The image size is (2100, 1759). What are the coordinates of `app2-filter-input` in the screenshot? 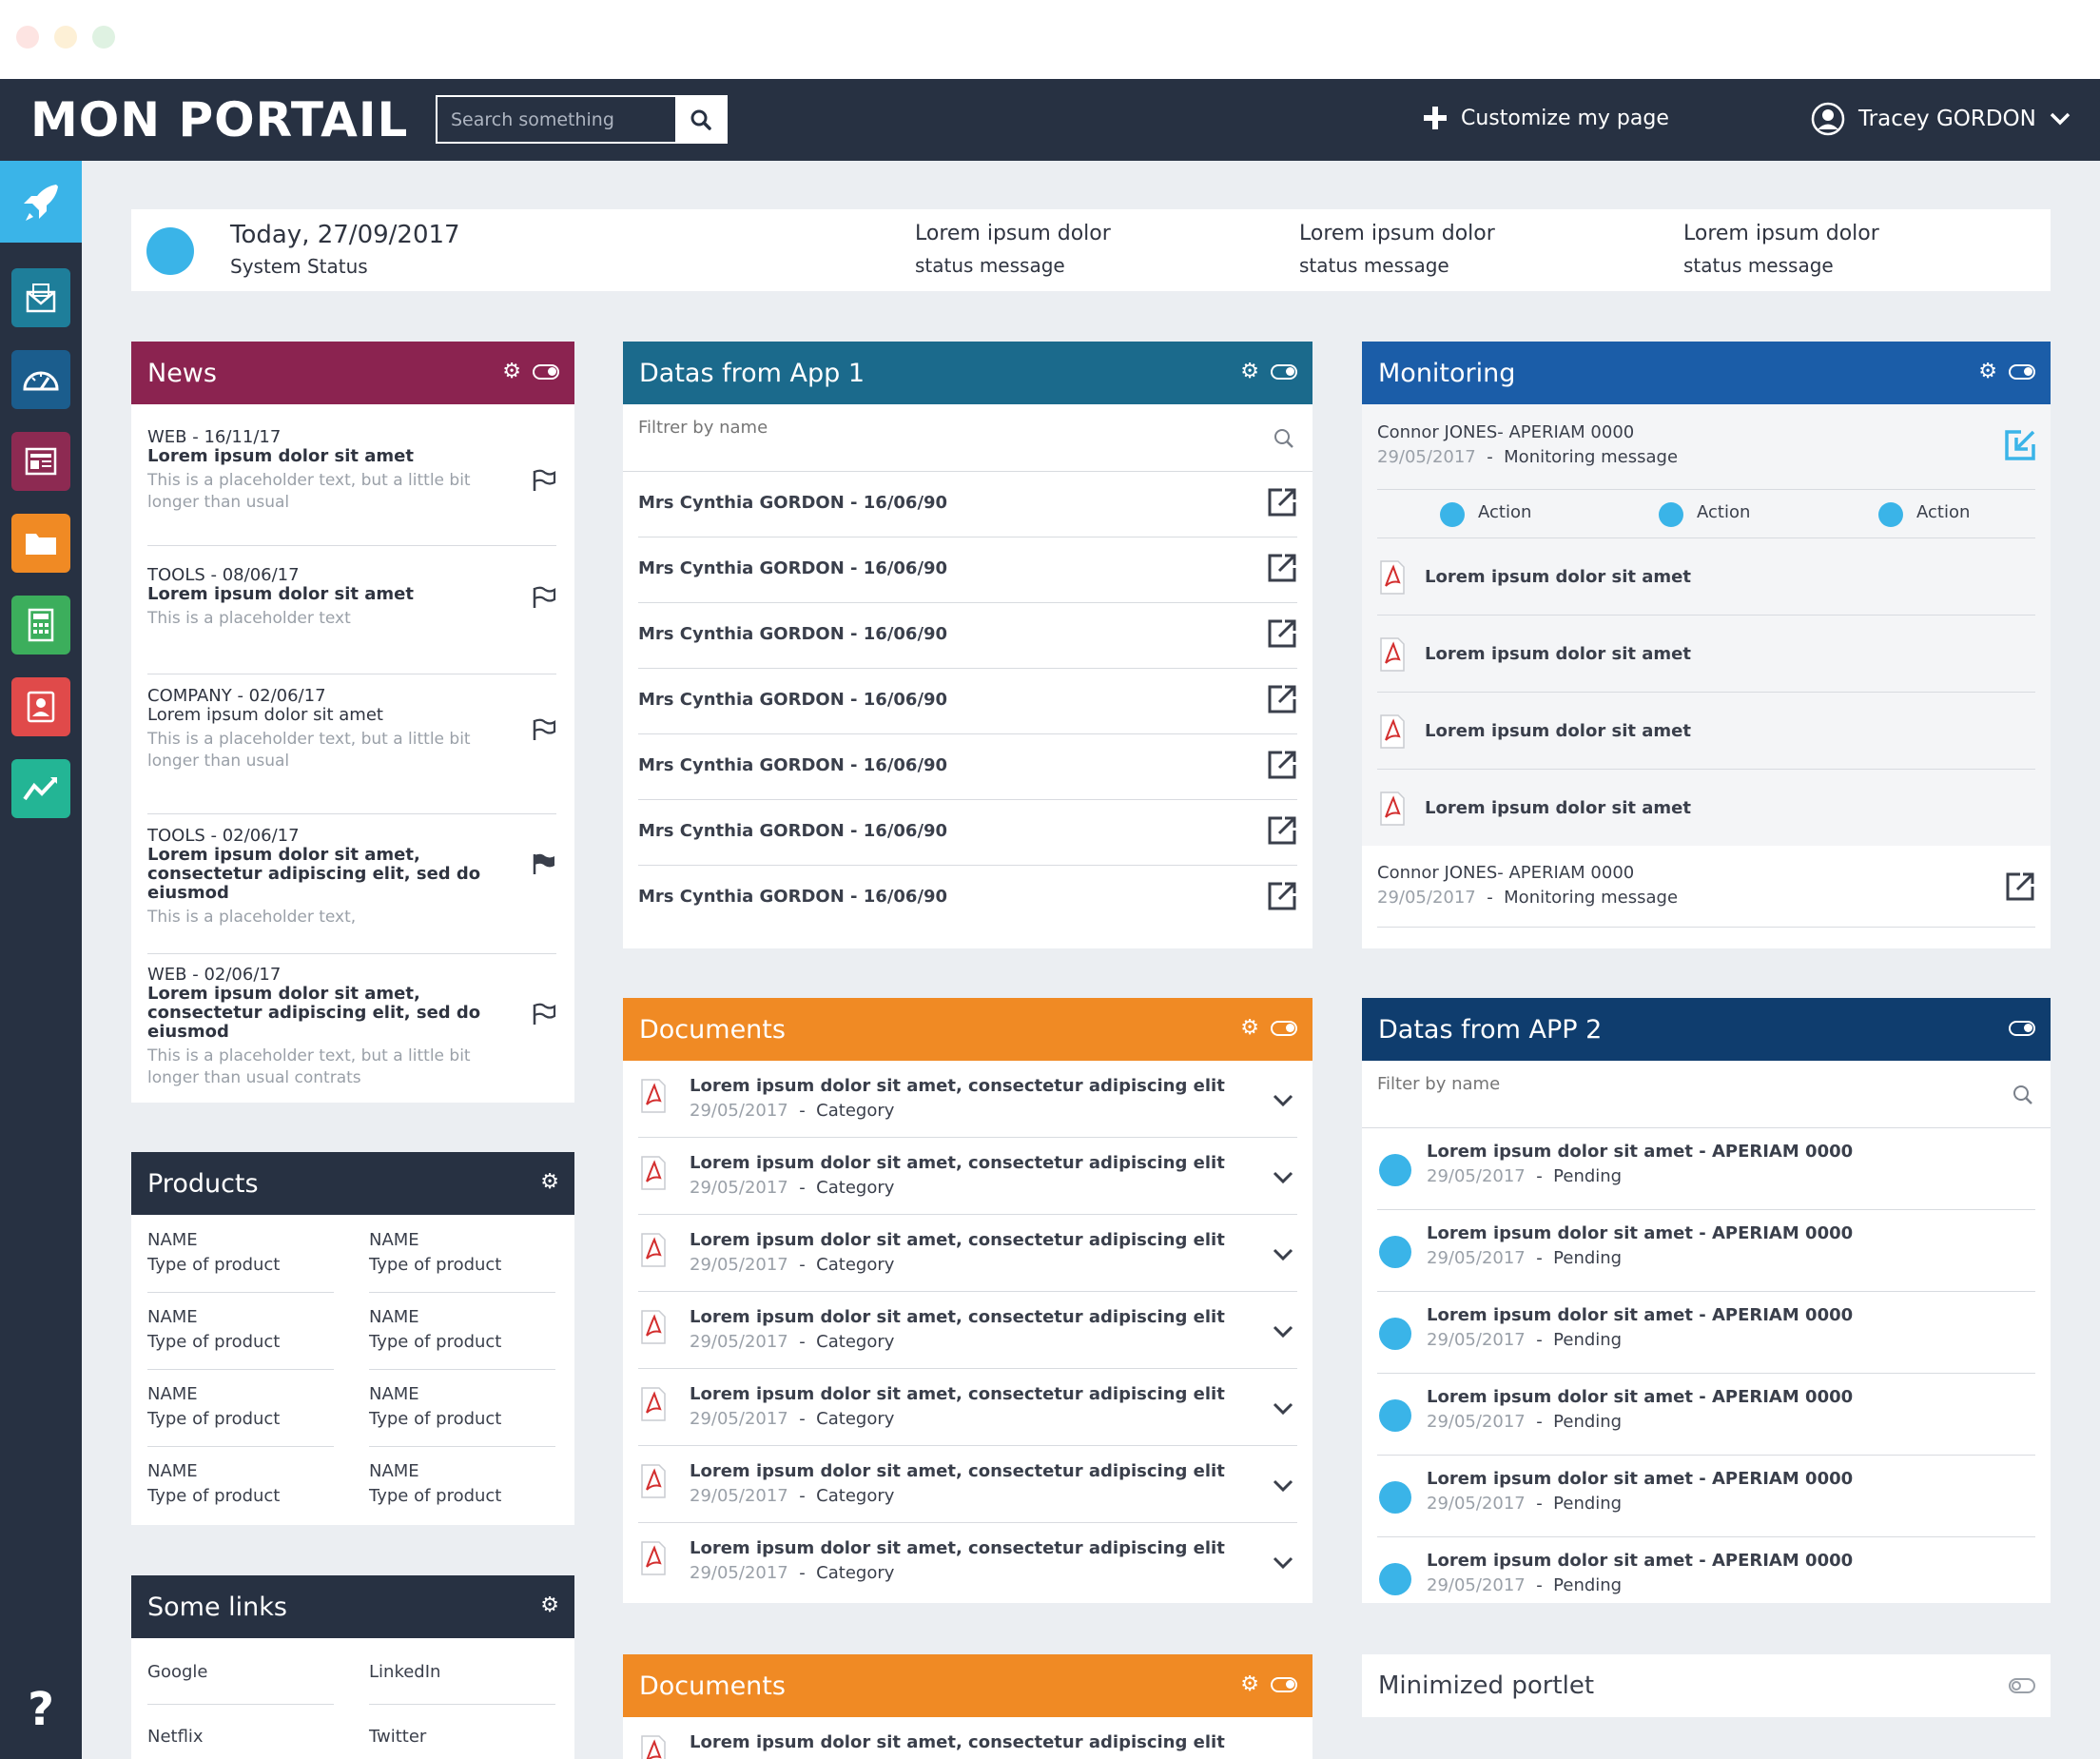 It's located at (1681, 1084).